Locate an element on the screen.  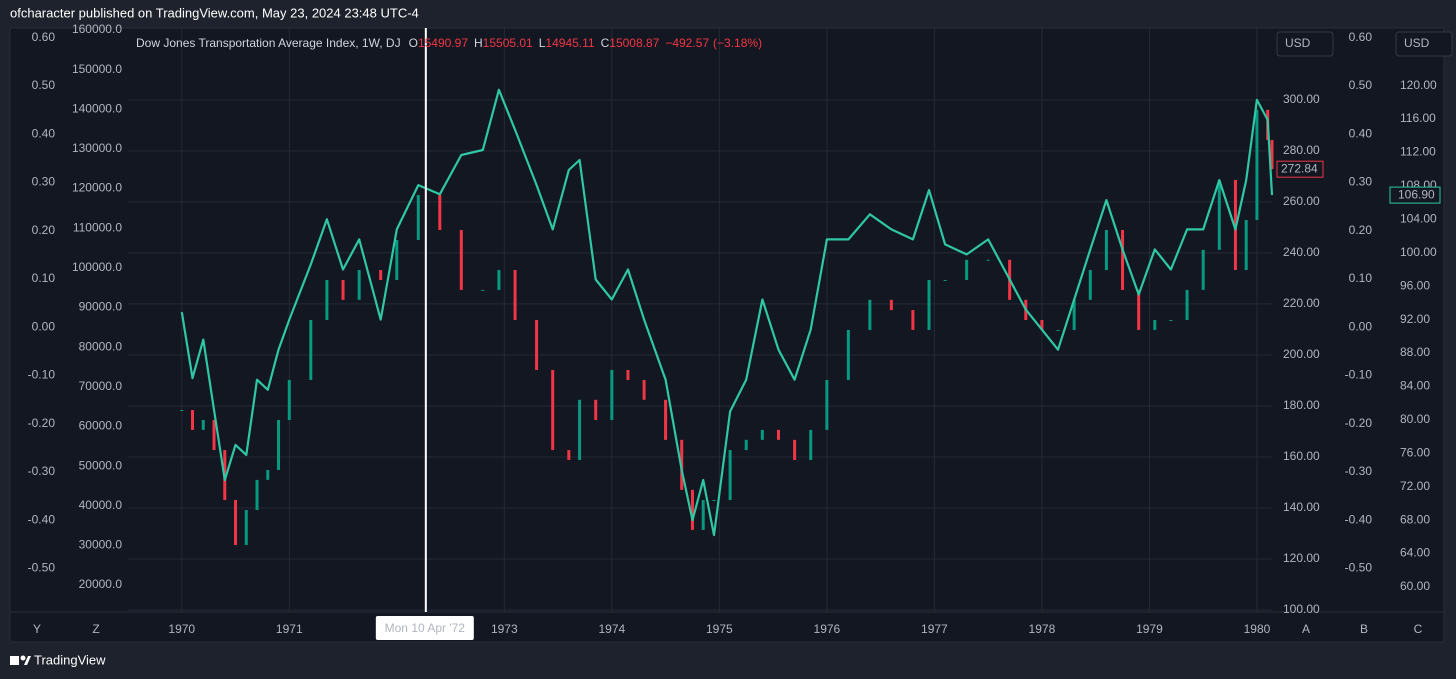
toolbar-button: A is located at coordinates (1306, 629).